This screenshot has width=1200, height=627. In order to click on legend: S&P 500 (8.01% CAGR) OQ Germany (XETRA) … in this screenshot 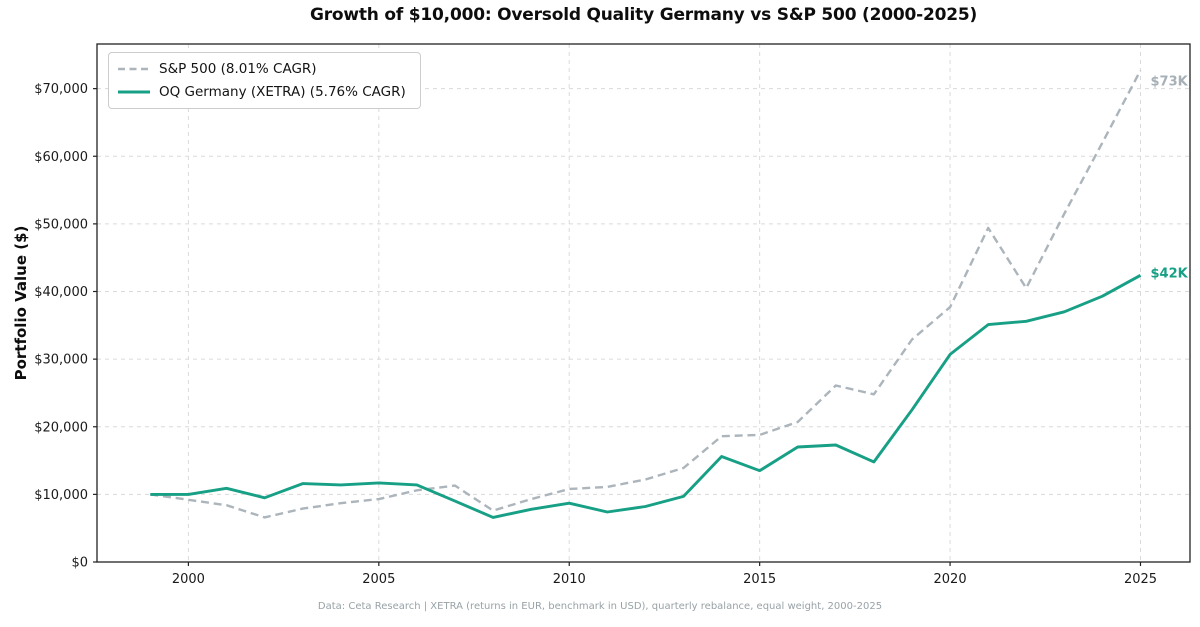, I will do `click(264, 80)`.